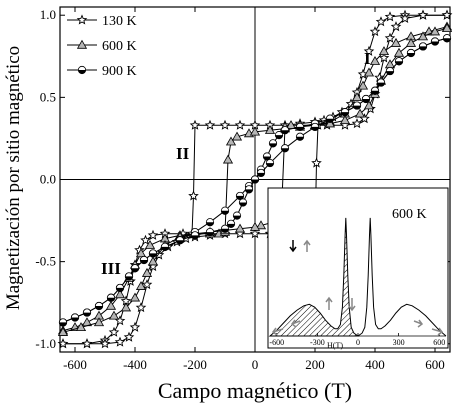 This screenshot has width=453, height=404. Describe the element at coordinates (119, 21) in the screenshot. I see `legend-label-130k: 130 K` at that location.